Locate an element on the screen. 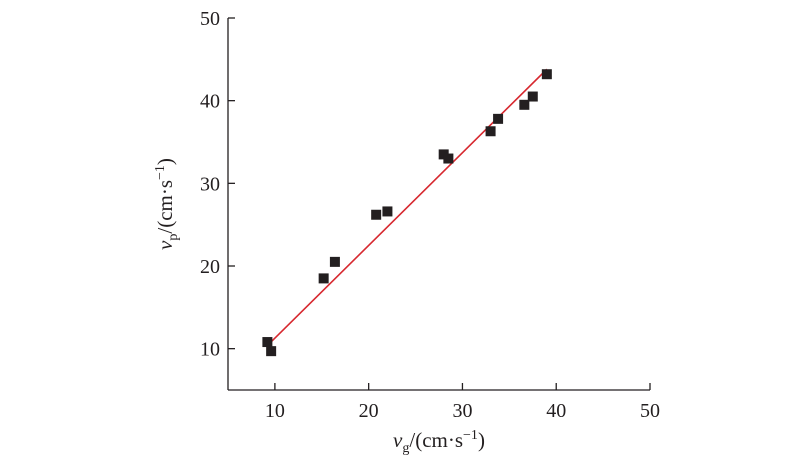  y-ticks: 10 20 30 40 50 is located at coordinates (217, 184).